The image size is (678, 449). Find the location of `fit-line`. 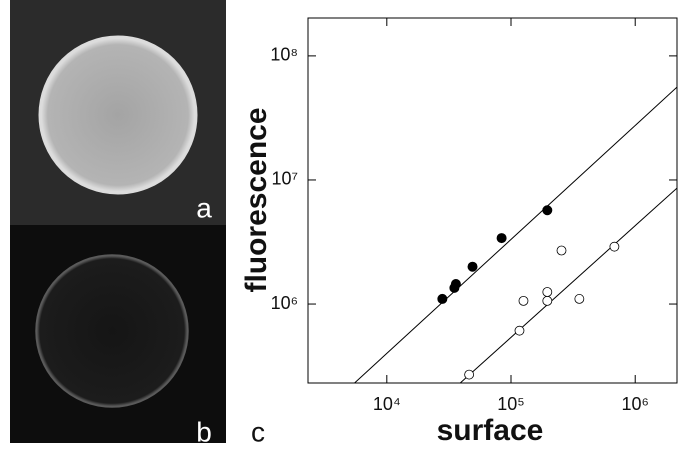

fit-line is located at coordinates (568, 285).